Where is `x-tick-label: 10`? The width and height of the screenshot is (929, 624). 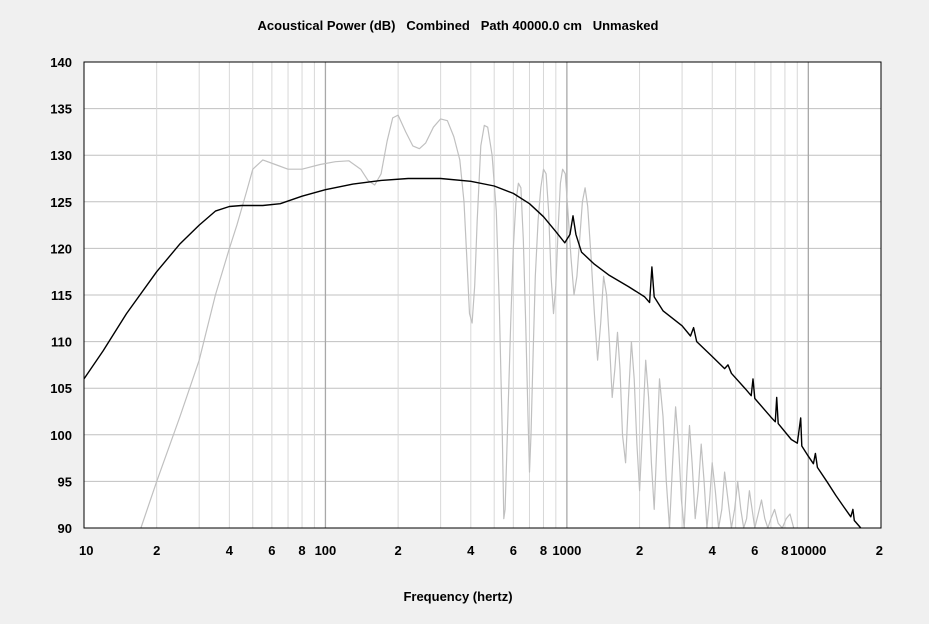
x-tick-label: 10 is located at coordinates (86, 550).